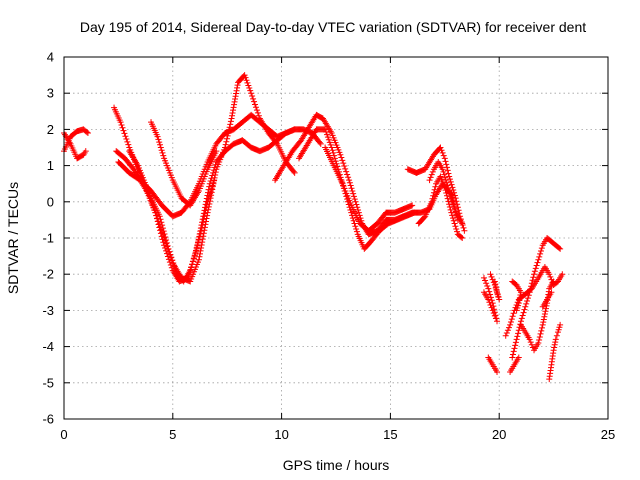 The image size is (640, 480). What do you see at coordinates (48, 382) in the screenshot?
I see `y-tick-label: -5` at bounding box center [48, 382].